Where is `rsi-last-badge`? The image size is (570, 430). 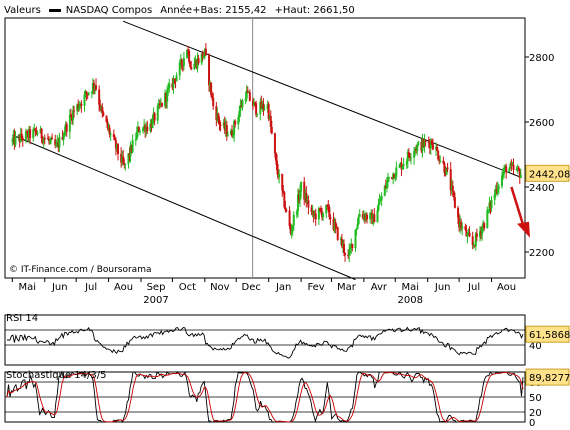
rsi-last-badge is located at coordinates (547, 334).